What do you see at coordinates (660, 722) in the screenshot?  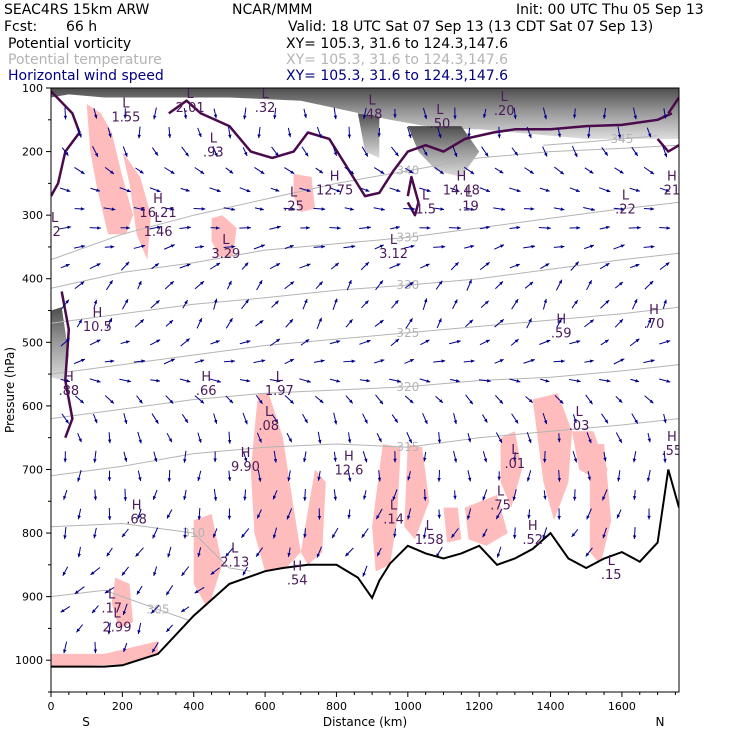 I see `north-end-label: N` at bounding box center [660, 722].